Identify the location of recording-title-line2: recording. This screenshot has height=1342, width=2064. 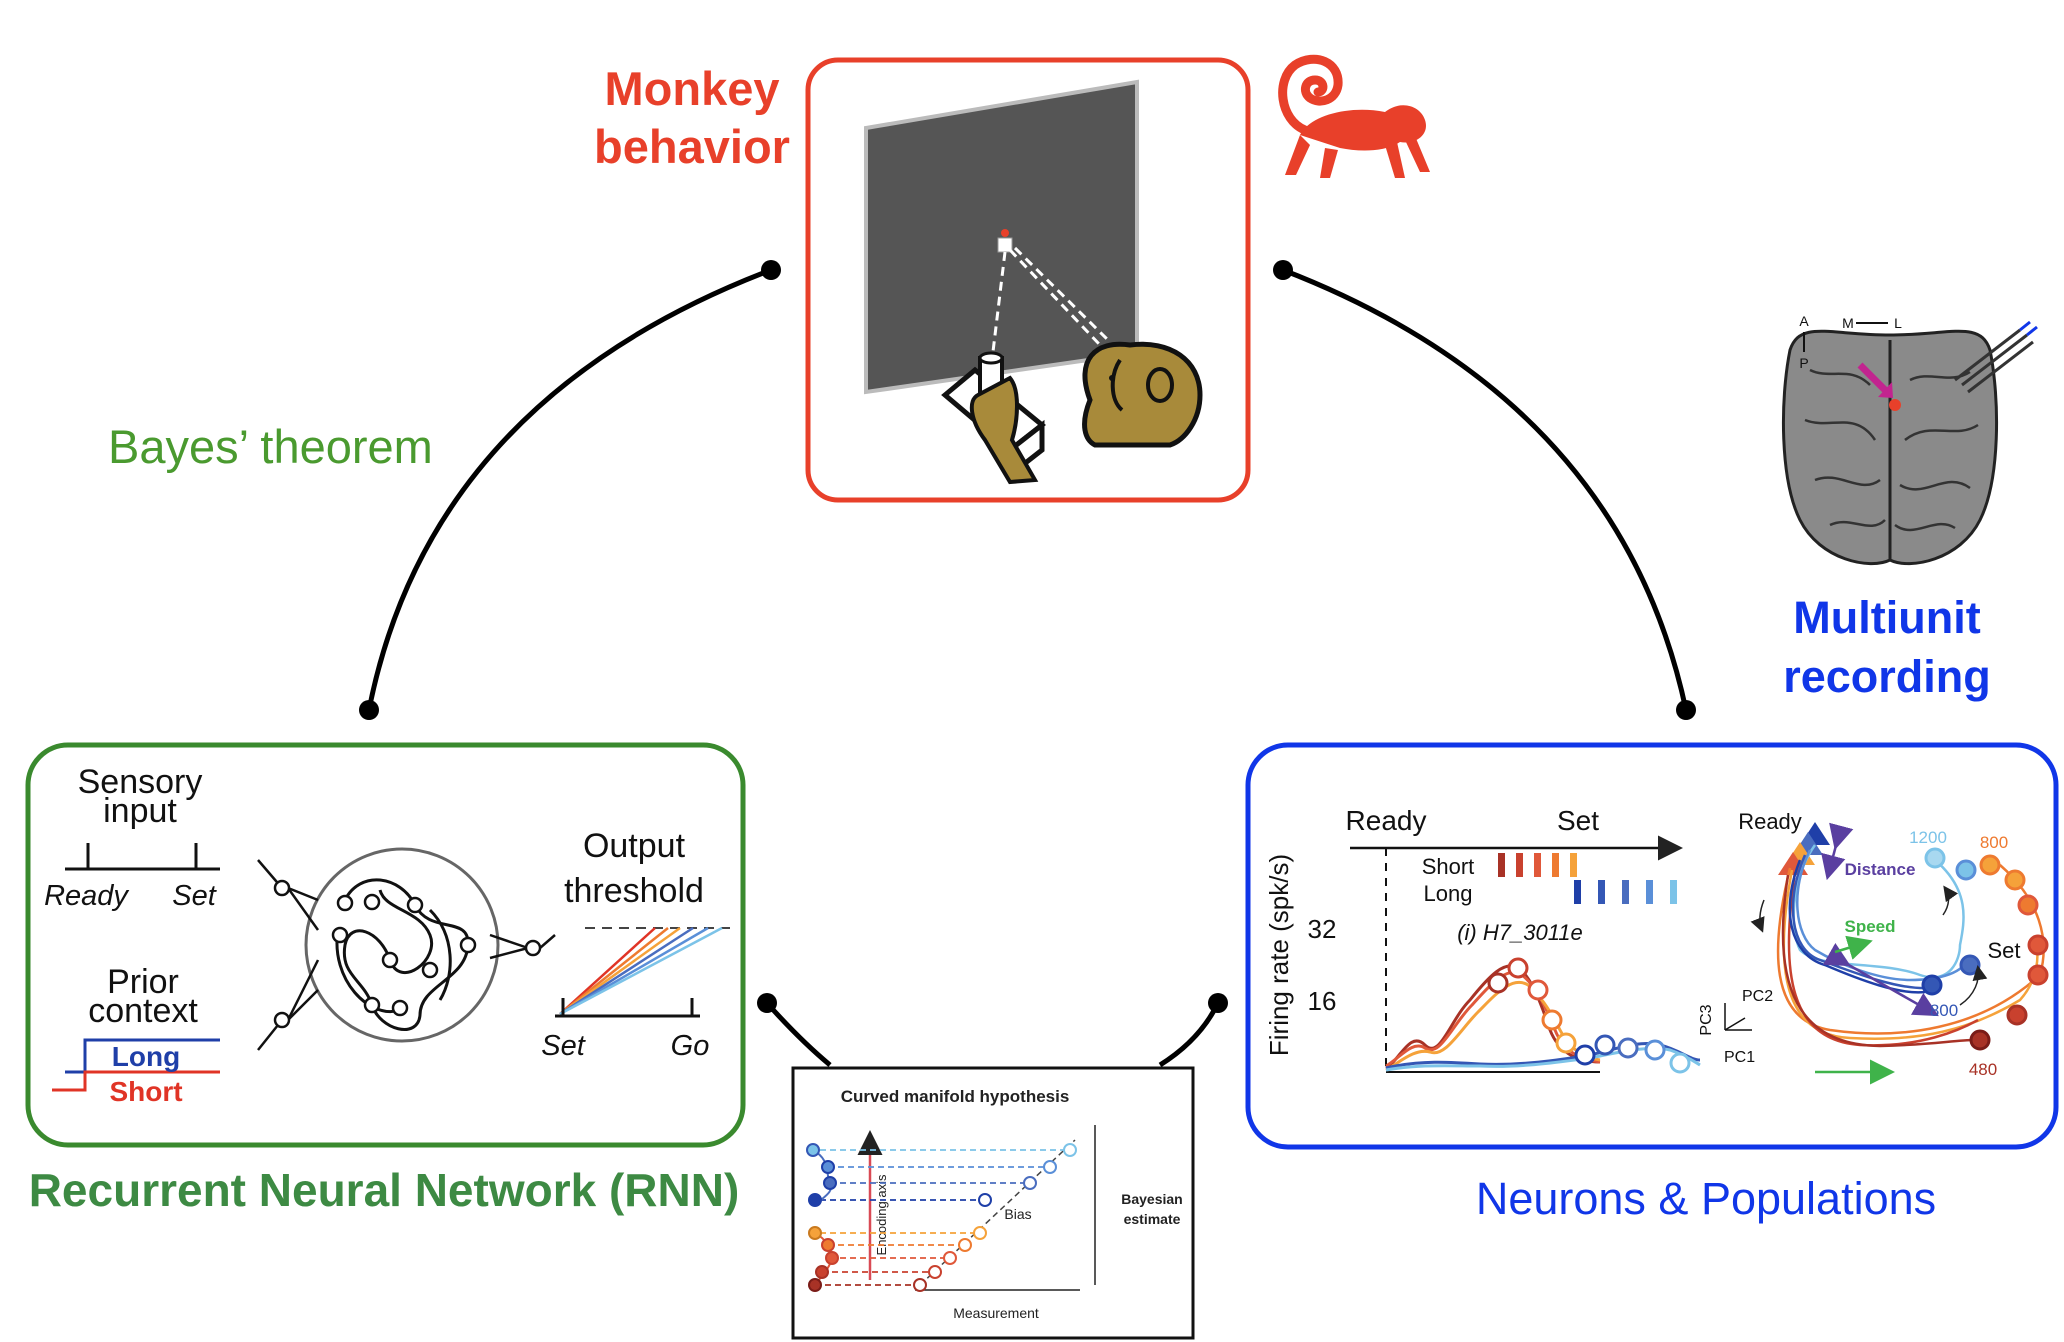
(1887, 676).